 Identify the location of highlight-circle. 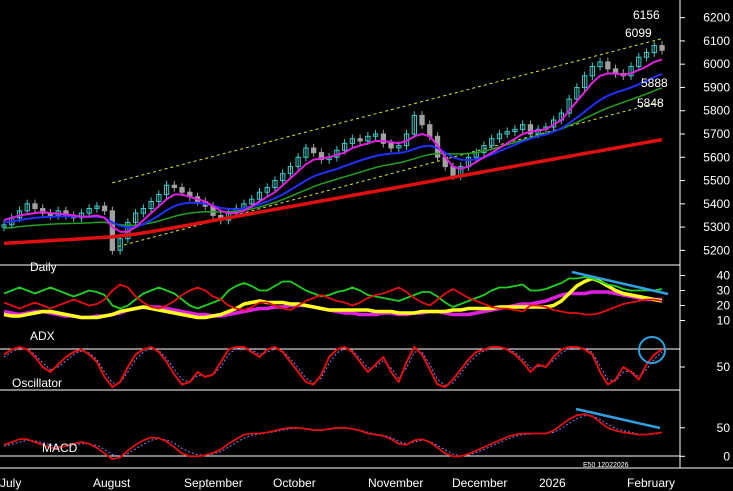
(652, 350).